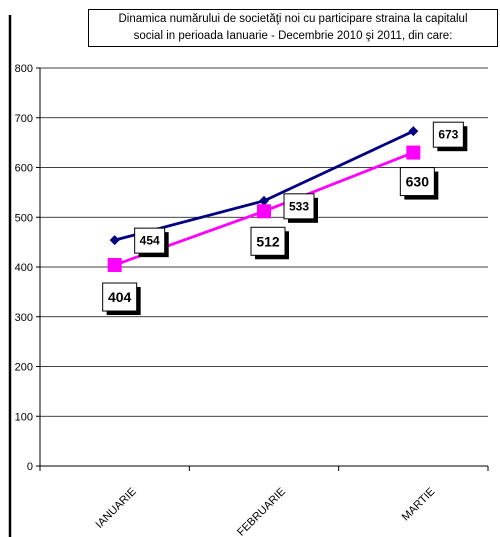 This screenshot has width=500, height=537. What do you see at coordinates (24, 417) in the screenshot?
I see `y-tick-label: 100` at bounding box center [24, 417].